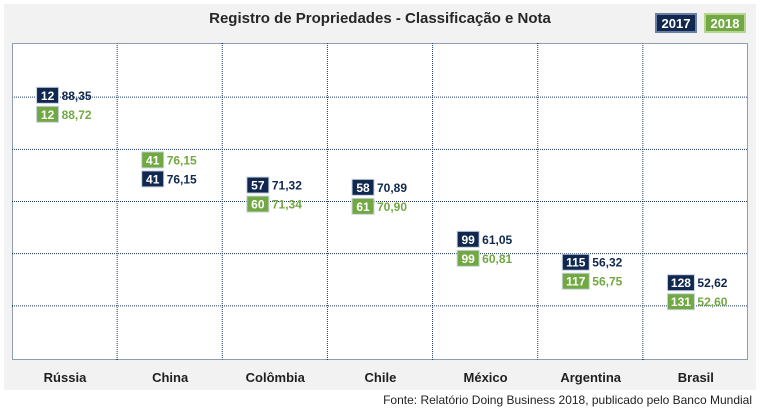  I want to click on category-label: Brasil, so click(695, 377).